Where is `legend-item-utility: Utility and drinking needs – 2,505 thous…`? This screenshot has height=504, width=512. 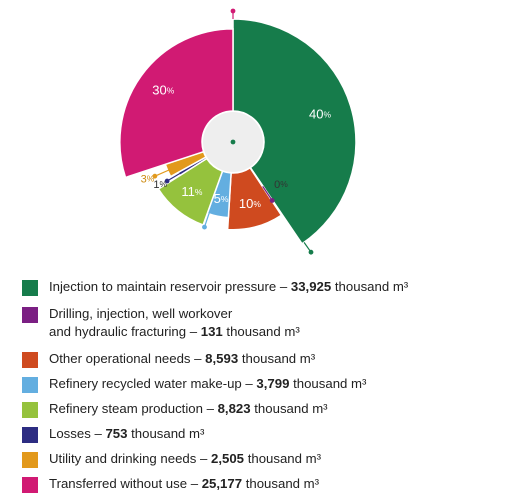 legend-item-utility: Utility and drinking needs – 2,505 thous… is located at coordinates (171, 459).